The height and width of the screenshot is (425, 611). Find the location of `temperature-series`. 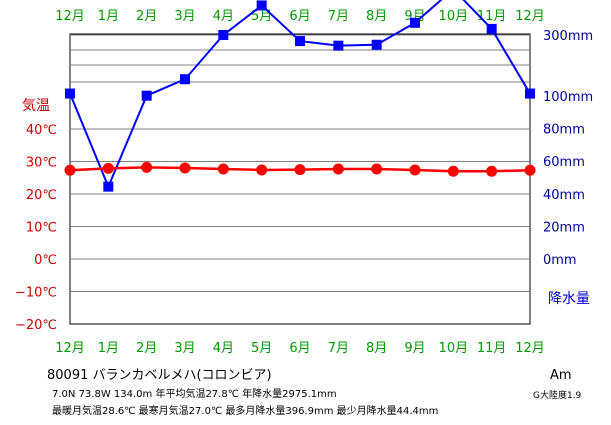

temperature-series is located at coordinates (300, 169).